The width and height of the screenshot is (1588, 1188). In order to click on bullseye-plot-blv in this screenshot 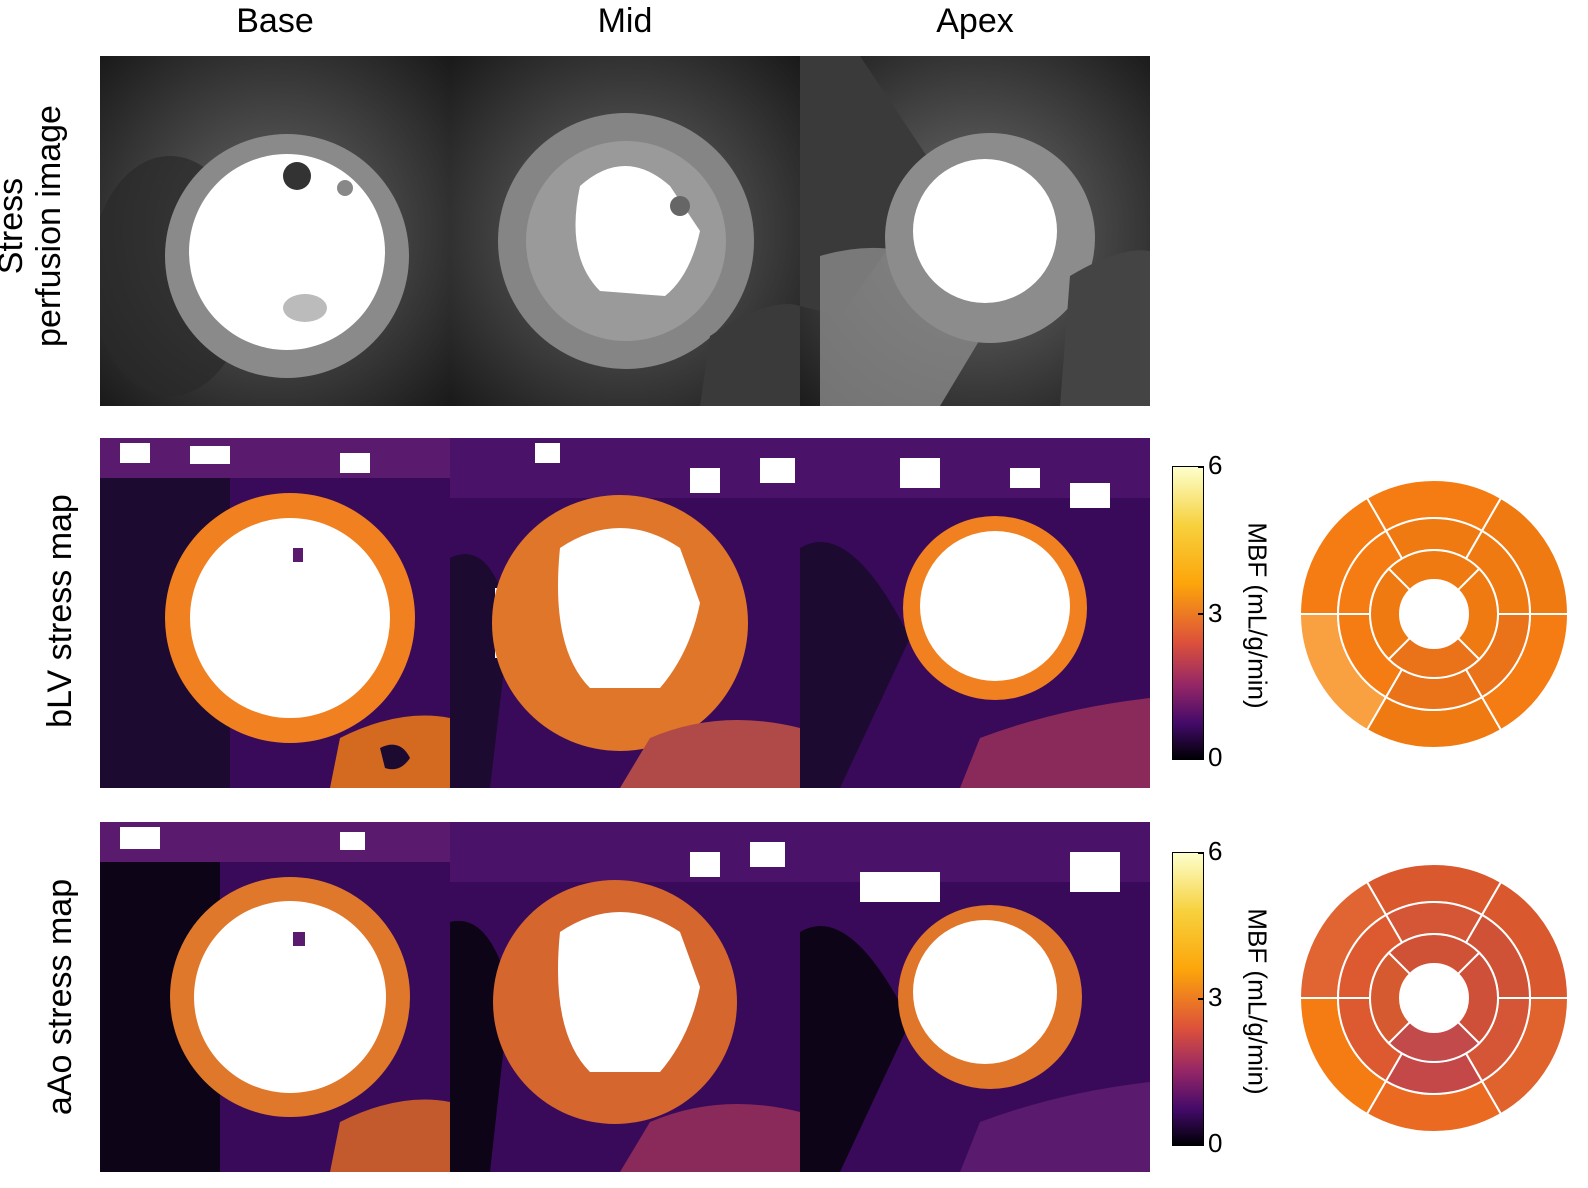, I will do `click(1434, 614)`.